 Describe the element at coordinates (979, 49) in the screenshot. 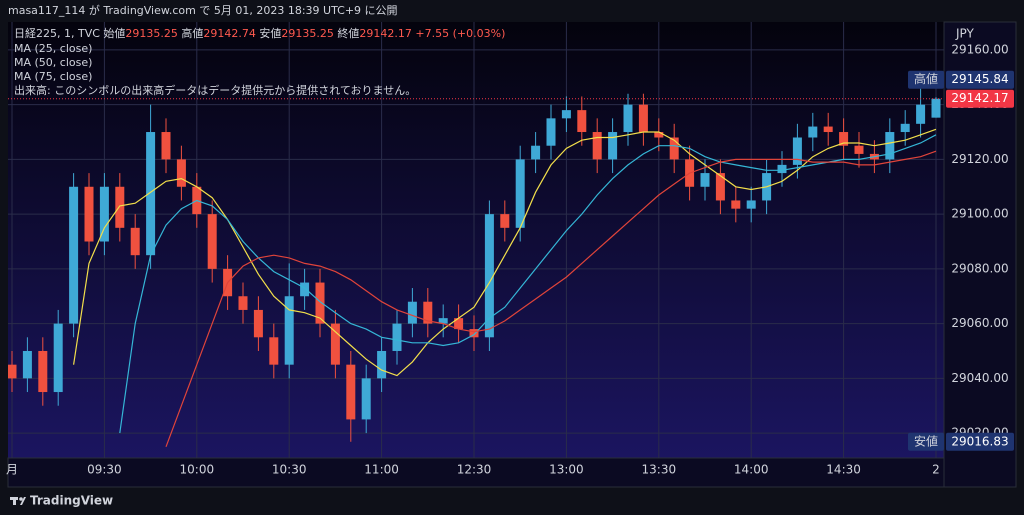

I see `y-tick-label: 29160.00` at that location.